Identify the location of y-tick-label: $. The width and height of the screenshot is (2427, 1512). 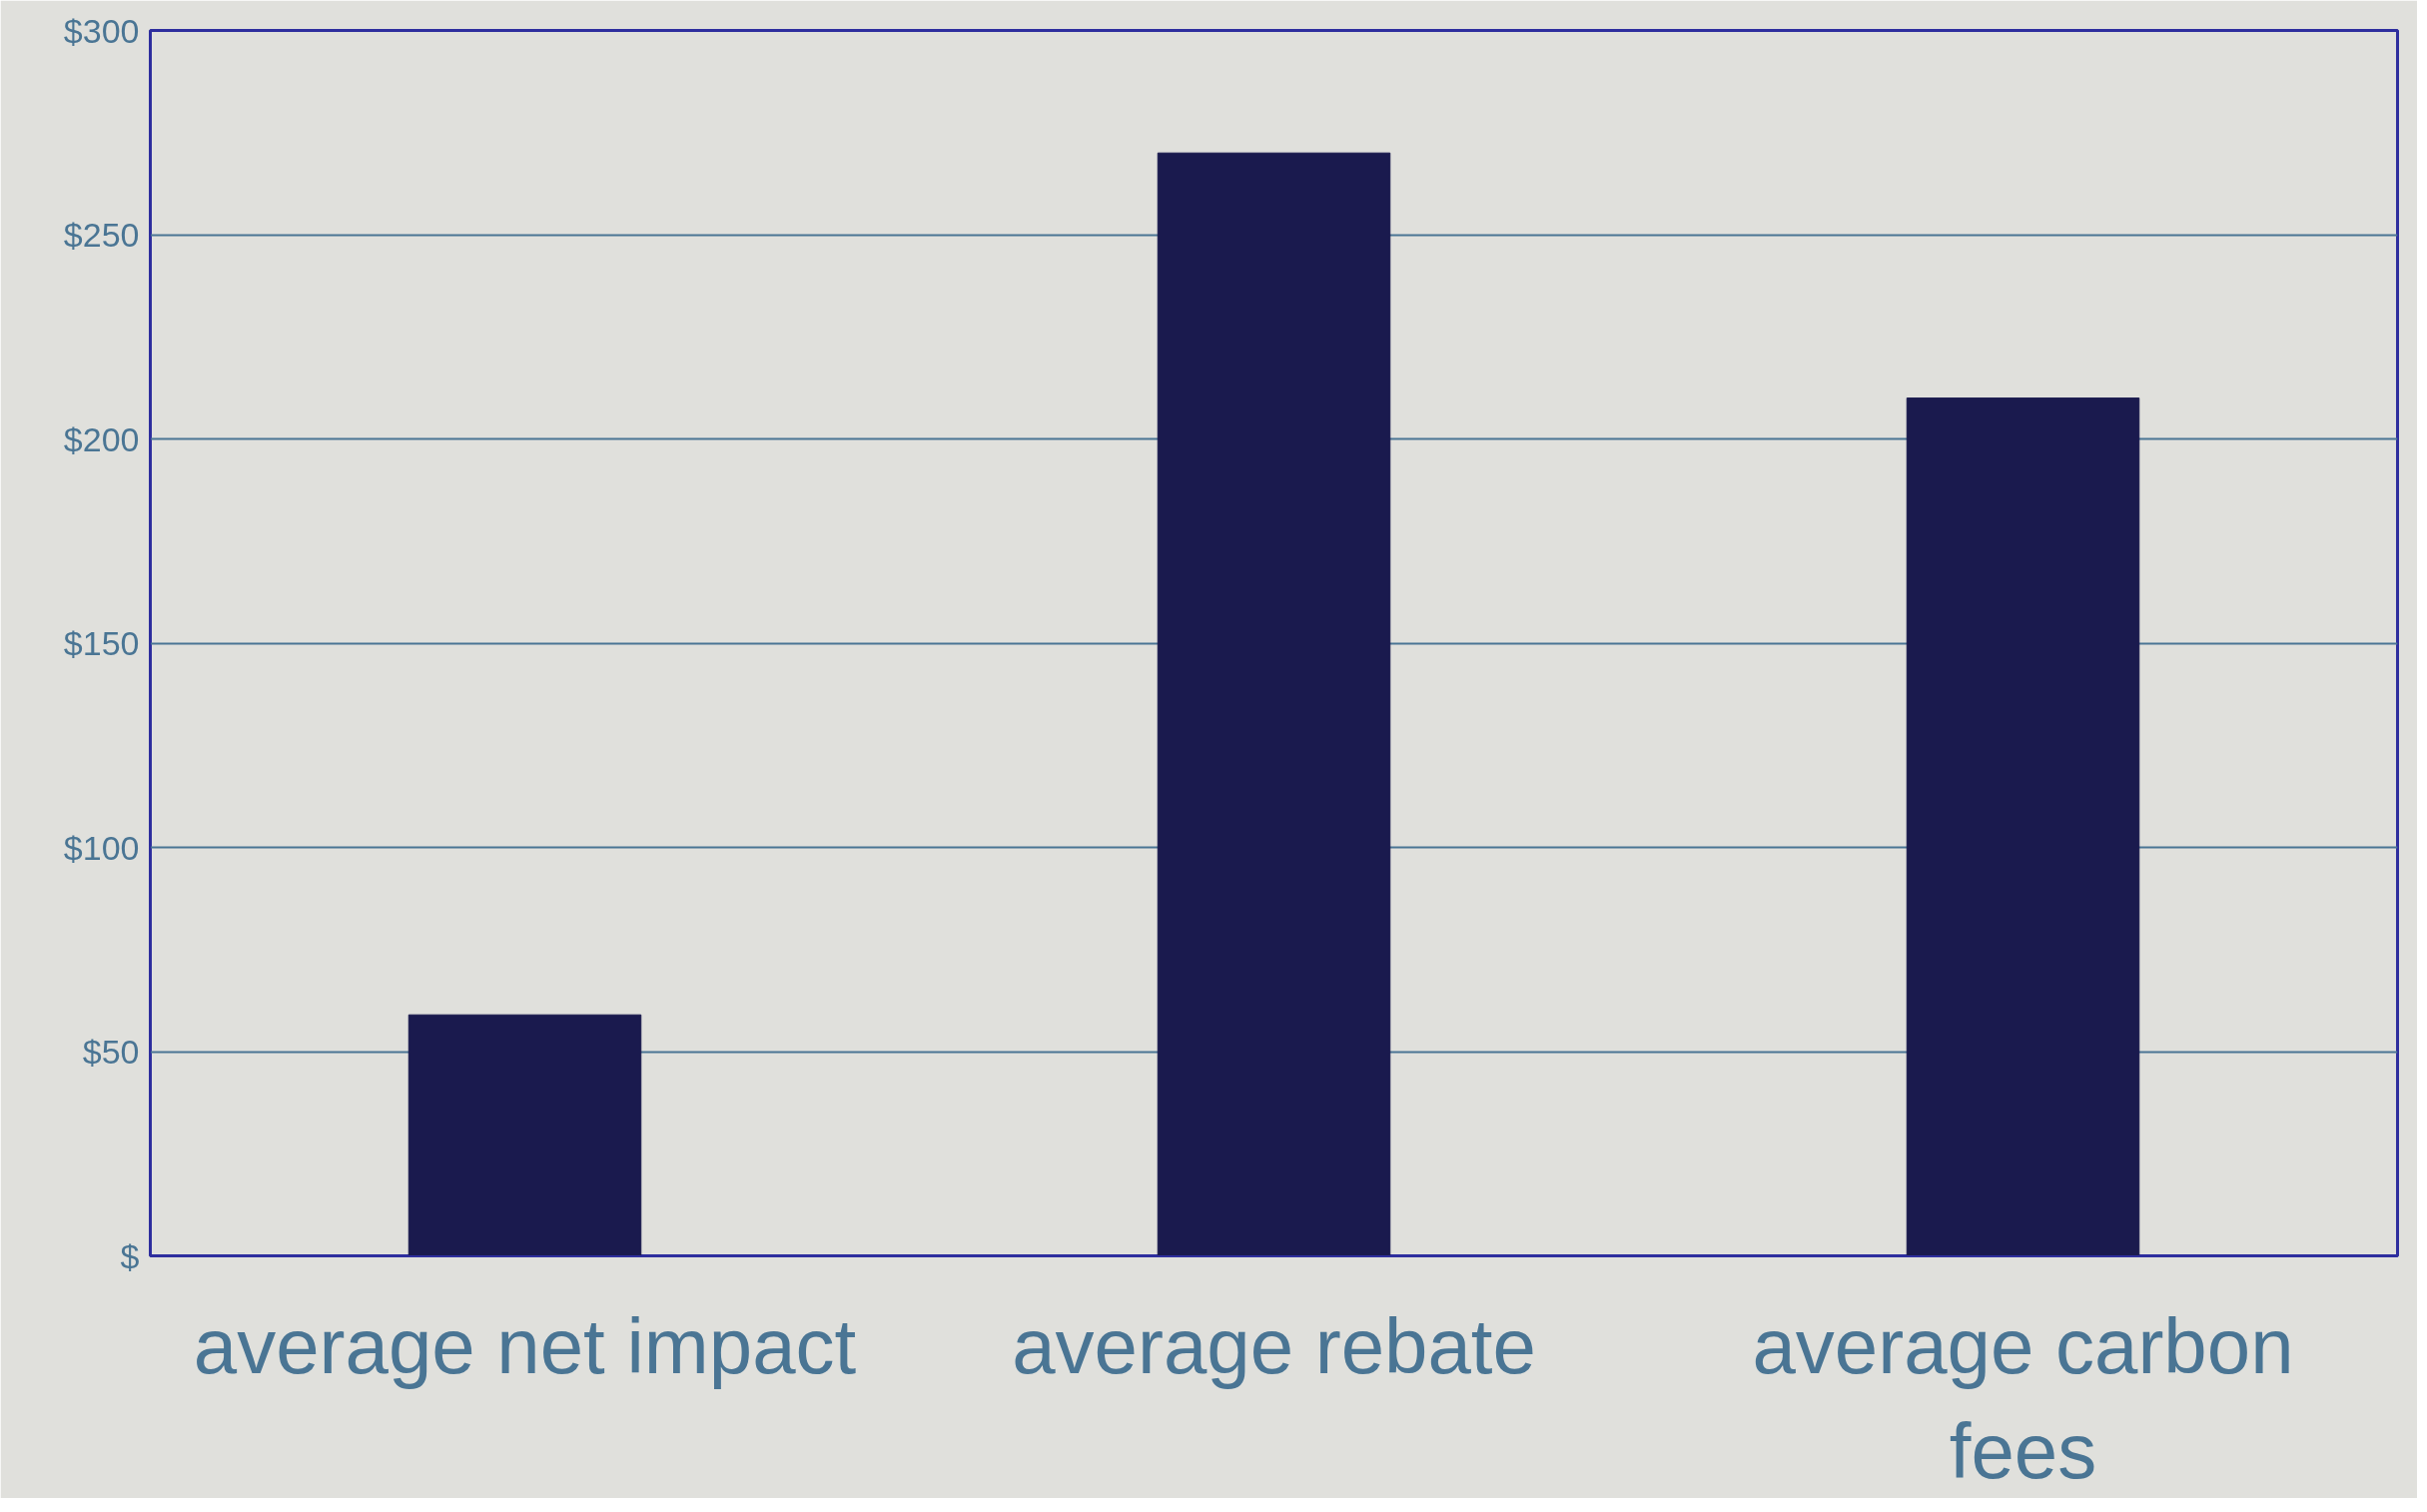
(130, 1255).